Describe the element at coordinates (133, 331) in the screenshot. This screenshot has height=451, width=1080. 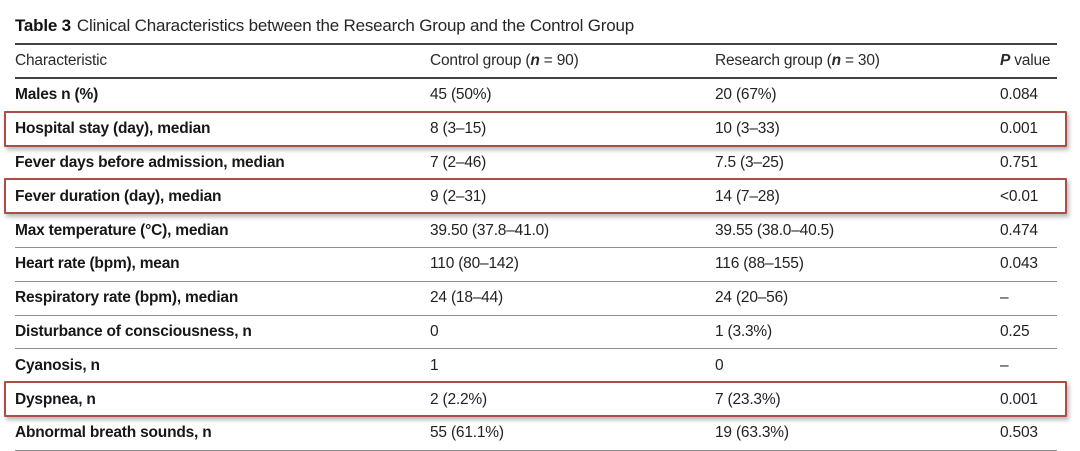
I see `cell-characteristic: Disturbance of consciousness, n` at that location.